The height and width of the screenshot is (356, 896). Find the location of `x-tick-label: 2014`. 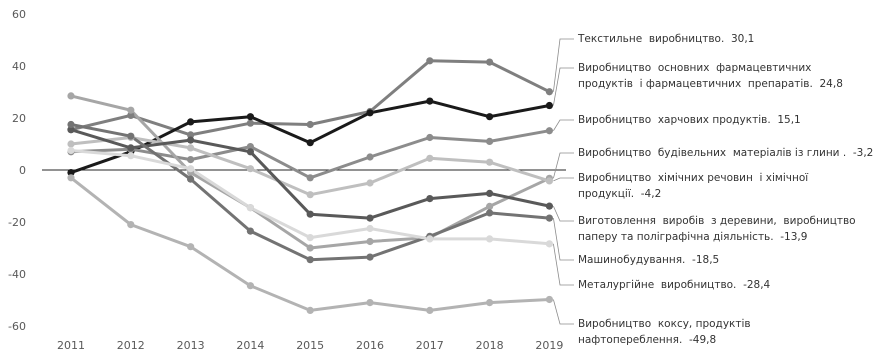

x-tick-label: 2014 is located at coordinates (250, 345).